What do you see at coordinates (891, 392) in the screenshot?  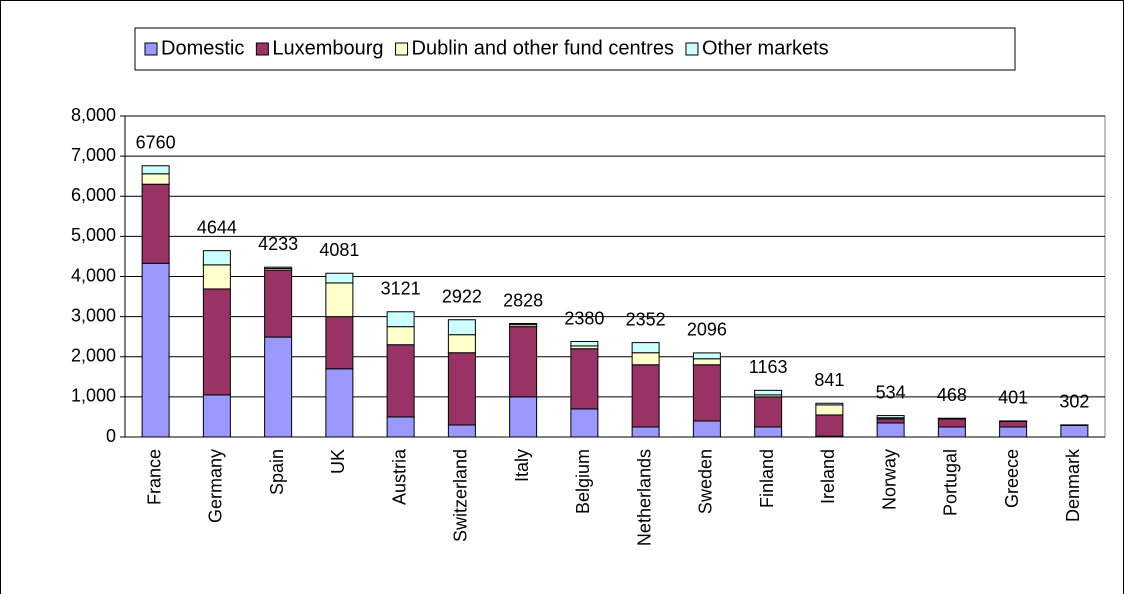 I see `total-label: 534` at bounding box center [891, 392].